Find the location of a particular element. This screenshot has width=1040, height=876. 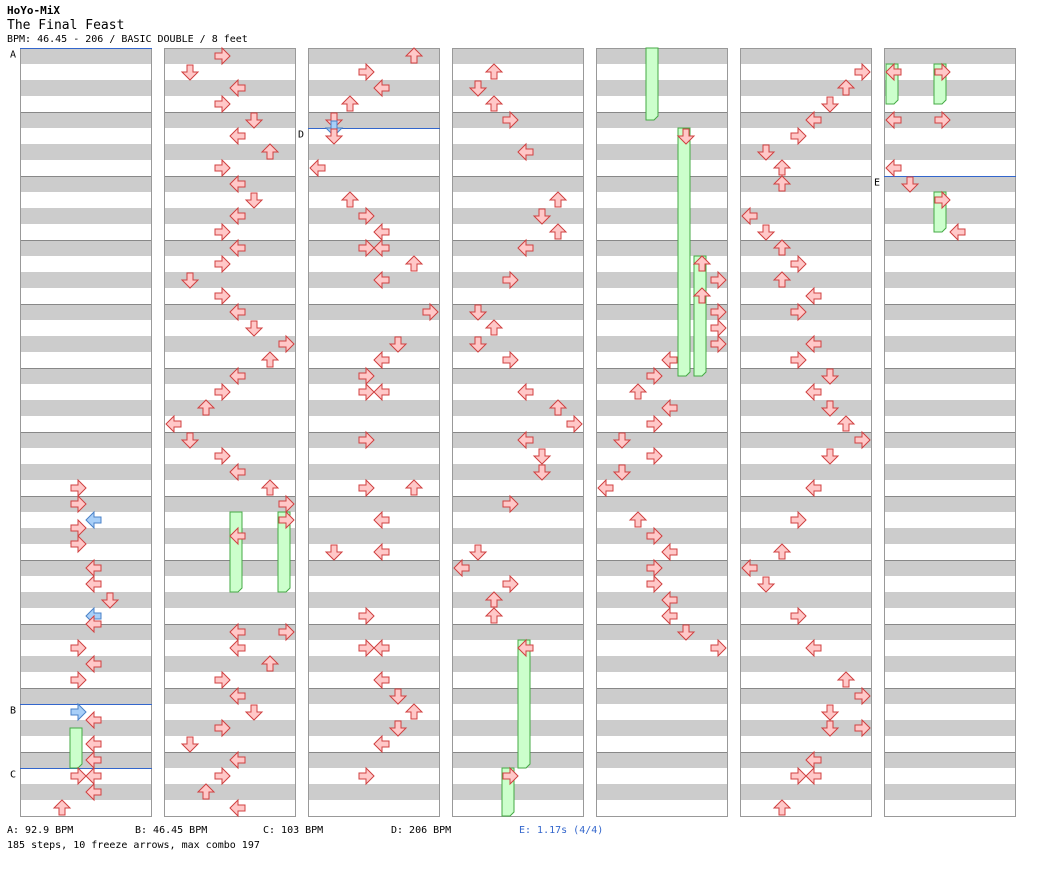

artist-name: HoYo-MiX is located at coordinates (33, 10).